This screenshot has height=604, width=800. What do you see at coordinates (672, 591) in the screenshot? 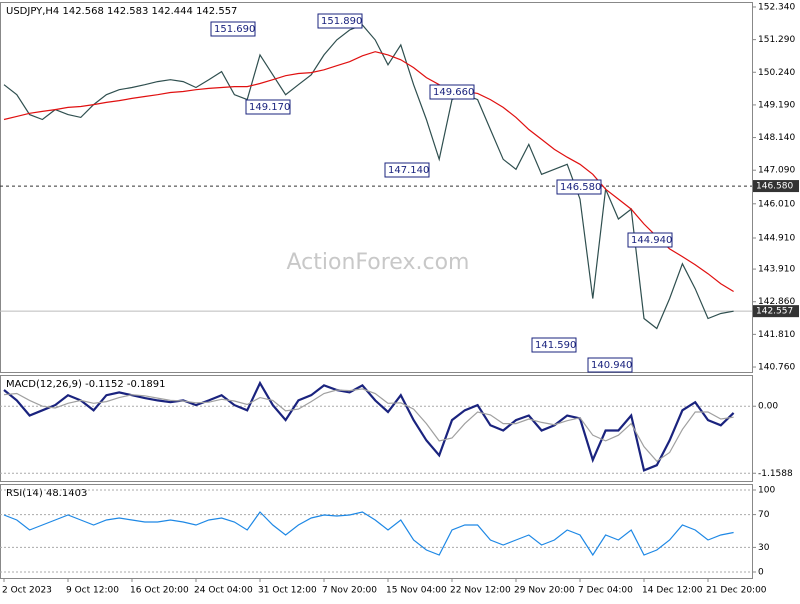
I see `x-tick-label: 14 Dec 12:00` at bounding box center [672, 591].